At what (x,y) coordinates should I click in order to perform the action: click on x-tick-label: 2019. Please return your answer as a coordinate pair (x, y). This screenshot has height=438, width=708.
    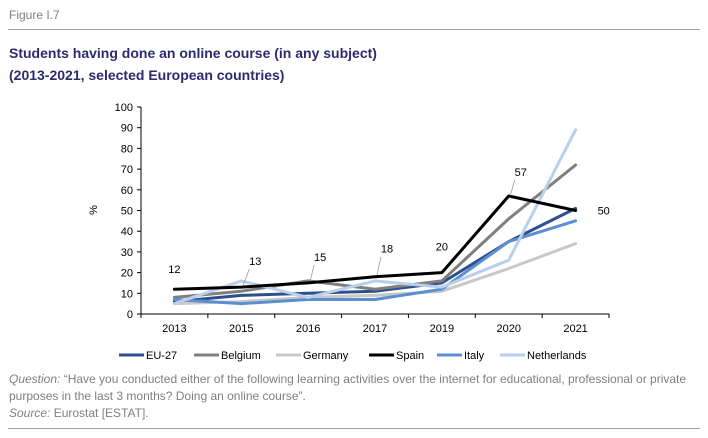
    Looking at the image, I should click on (442, 329).